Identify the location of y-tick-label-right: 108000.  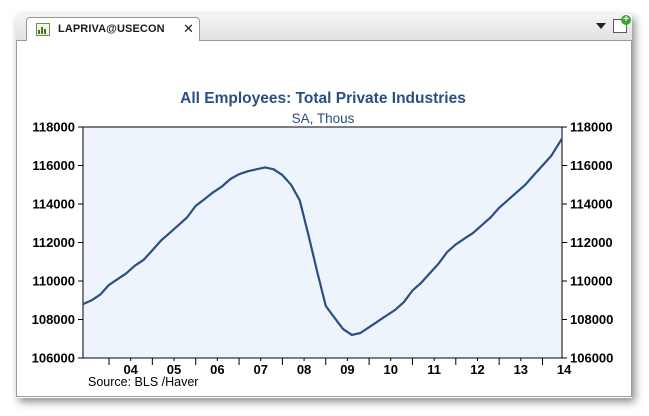
(591, 319).